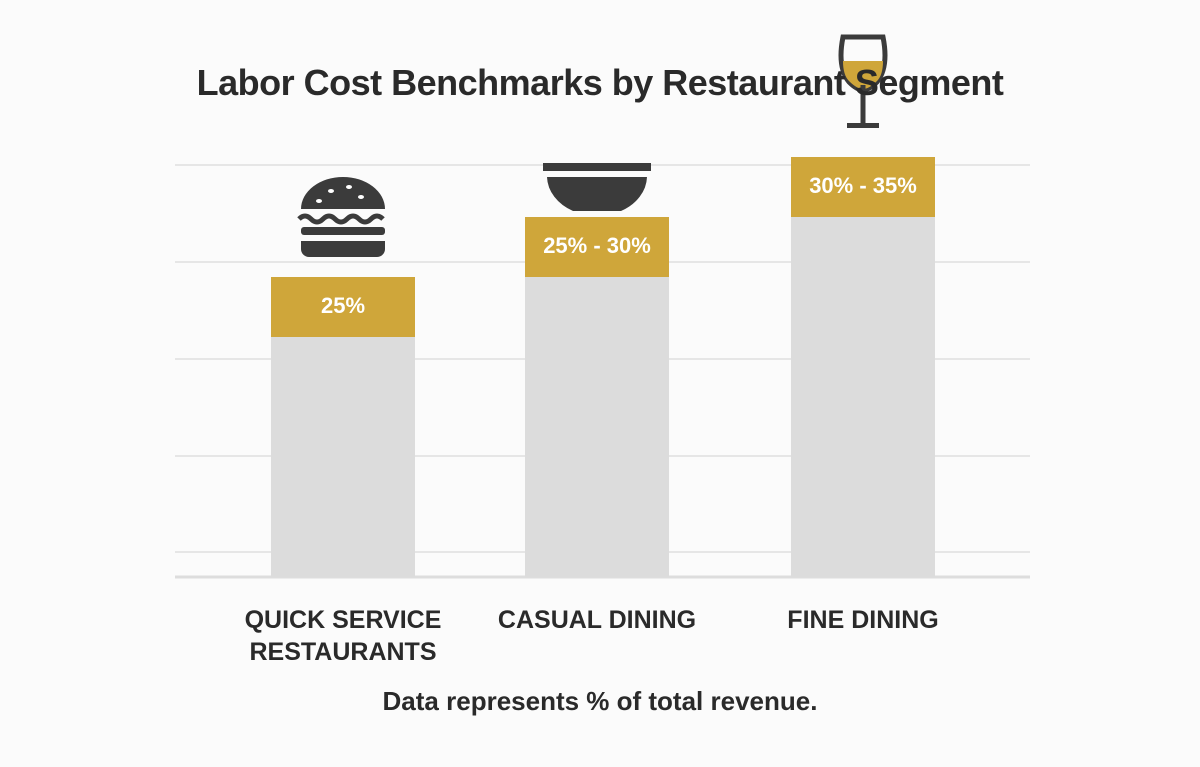 Image resolution: width=1200 pixels, height=767 pixels. What do you see at coordinates (343, 636) in the screenshot?
I see `x-tick-label: QUICK SERVICE RESTAURANTS` at bounding box center [343, 636].